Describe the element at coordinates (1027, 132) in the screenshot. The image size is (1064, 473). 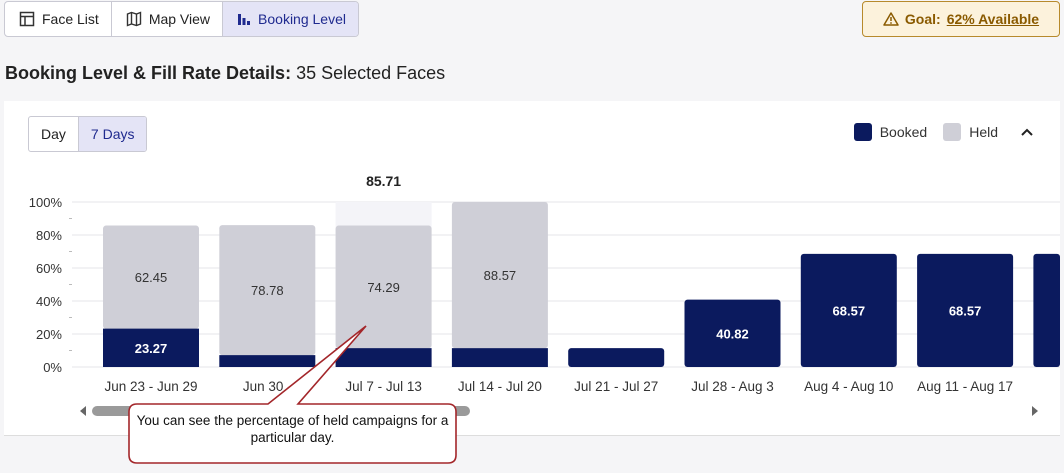
I see `chevron-up-icon` at that location.